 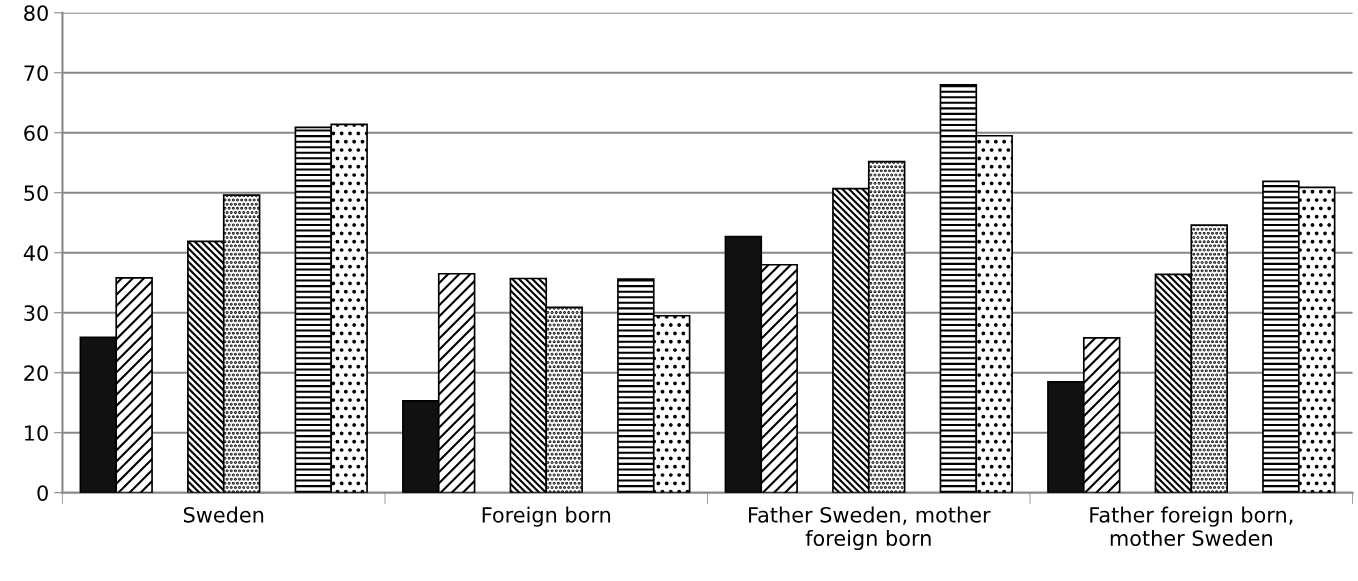 What do you see at coordinates (36, 313) in the screenshot?
I see `y-tick-label: 30` at bounding box center [36, 313].